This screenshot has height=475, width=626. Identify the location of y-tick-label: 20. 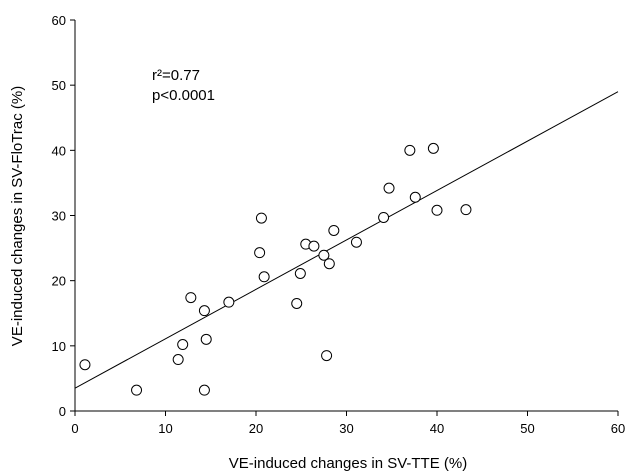
(59, 281).